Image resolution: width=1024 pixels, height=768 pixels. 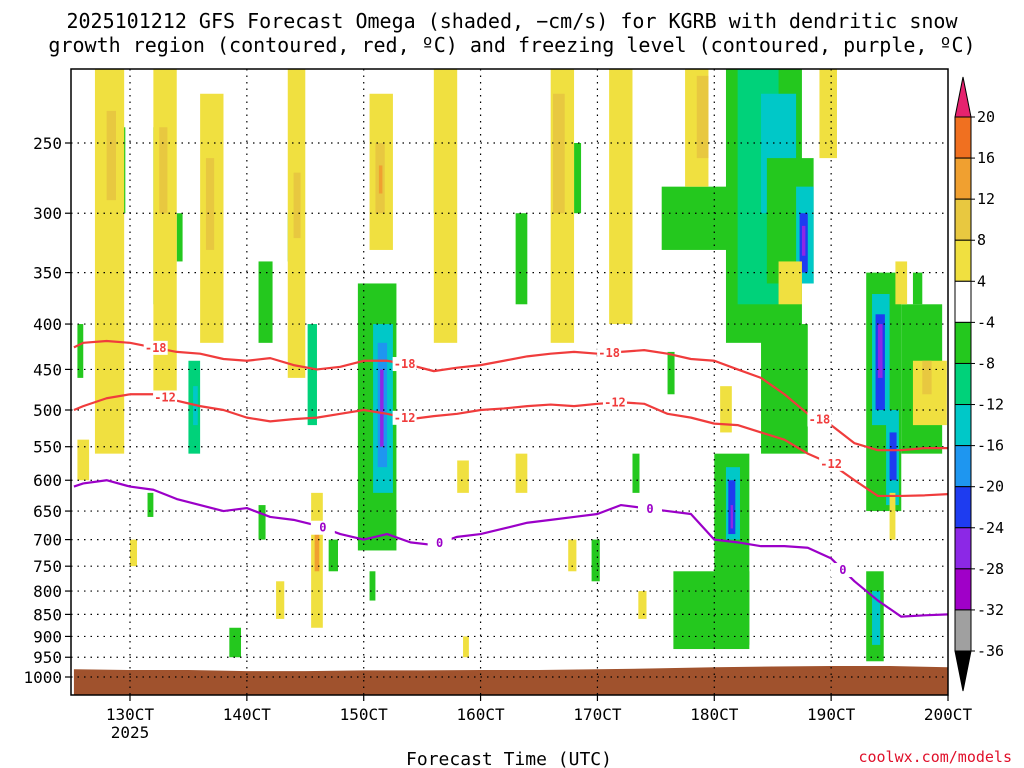 I want to click on colorbar-label: 20, so click(x=986, y=117).